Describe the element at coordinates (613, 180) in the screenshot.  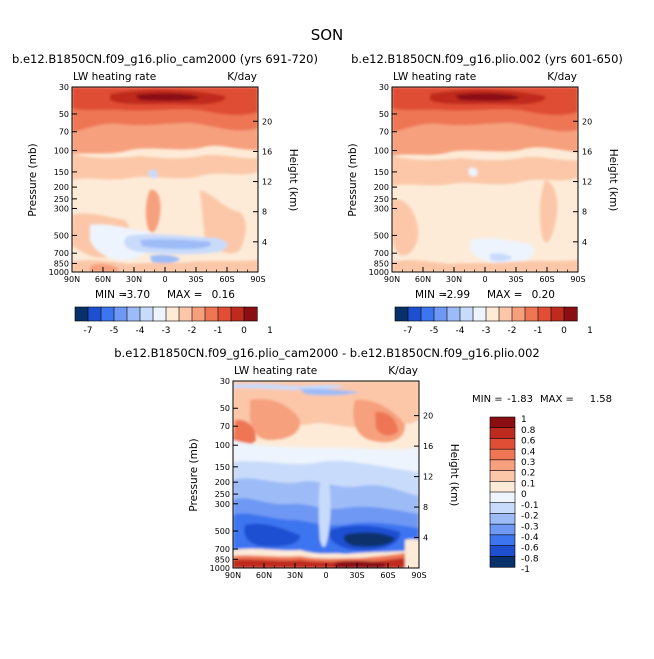
I see `panel-b-ylabel-right: Height (km)` at that location.